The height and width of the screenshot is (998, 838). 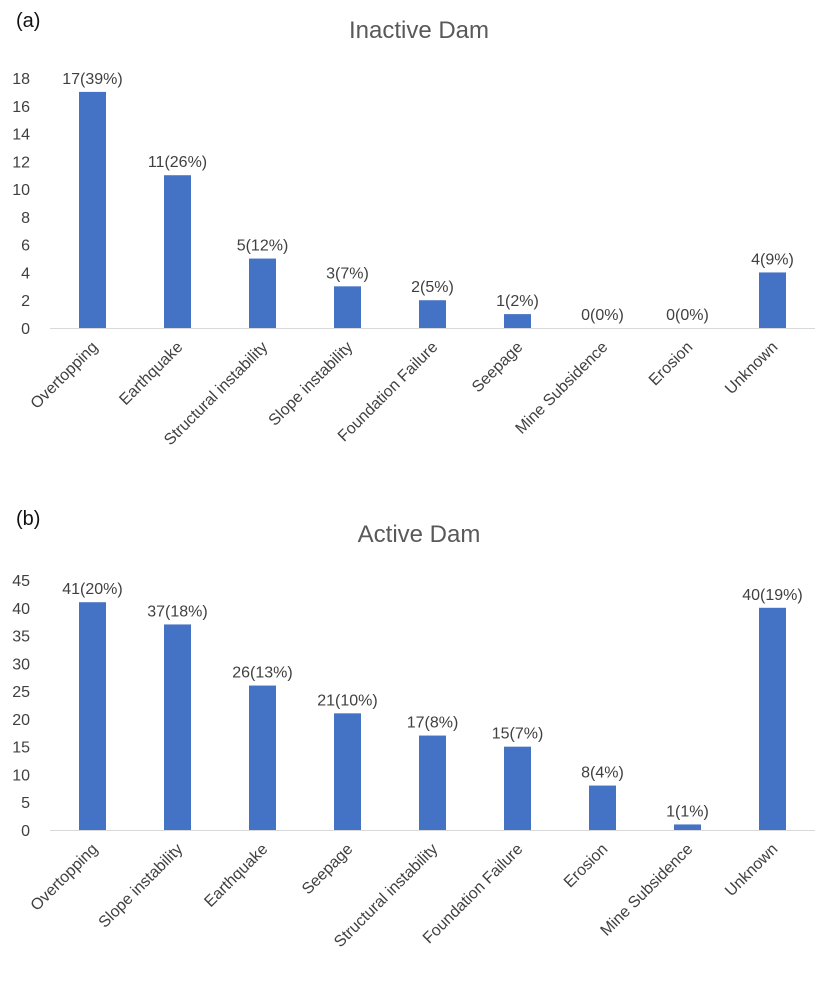 I want to click on y-tick-label: 4, so click(x=25, y=273).